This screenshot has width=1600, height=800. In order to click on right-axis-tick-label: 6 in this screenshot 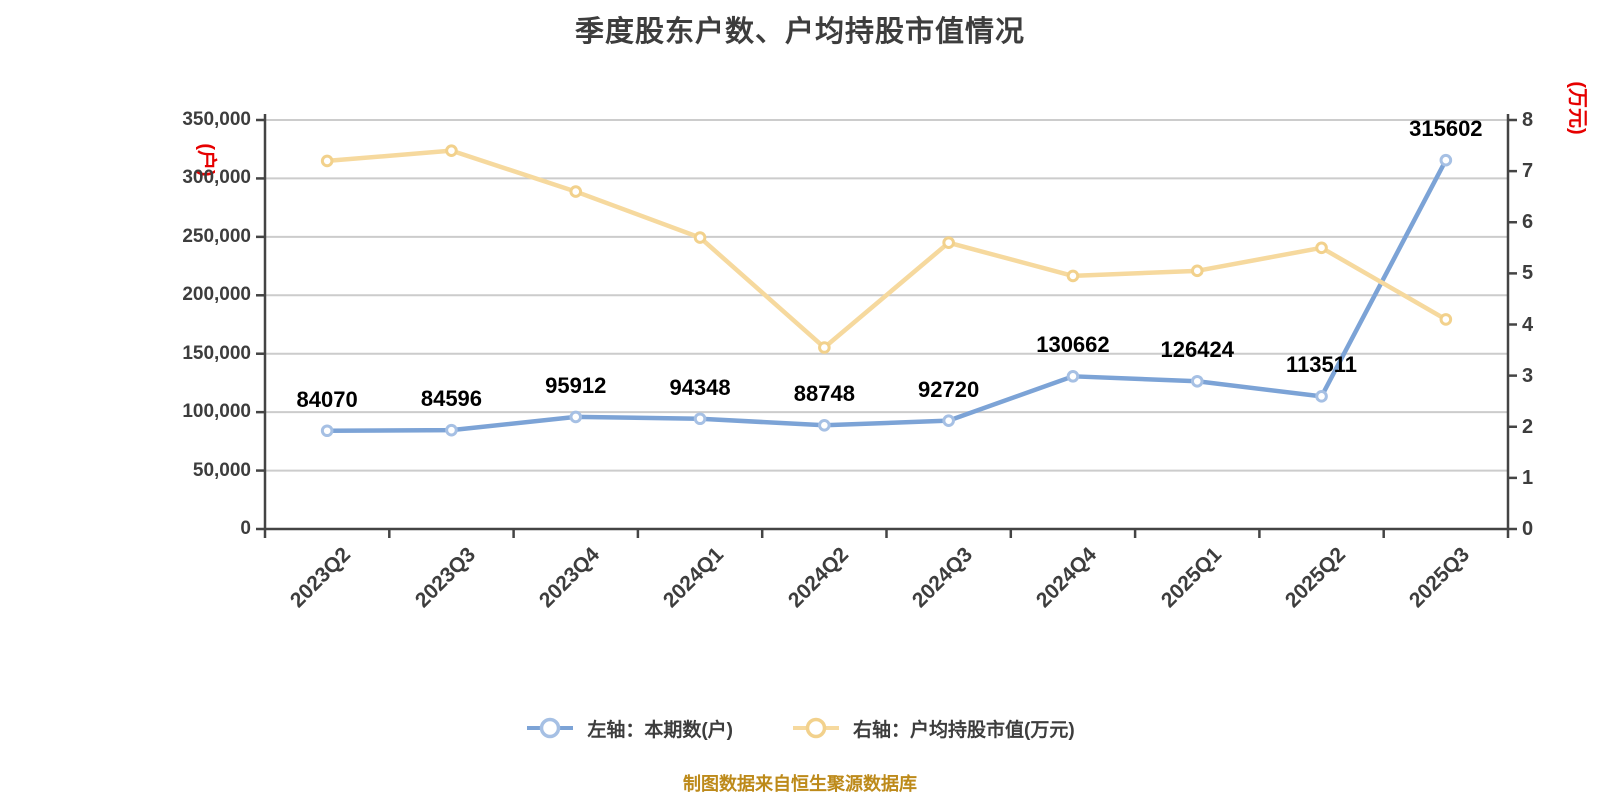, I will do `click(1528, 222)`.